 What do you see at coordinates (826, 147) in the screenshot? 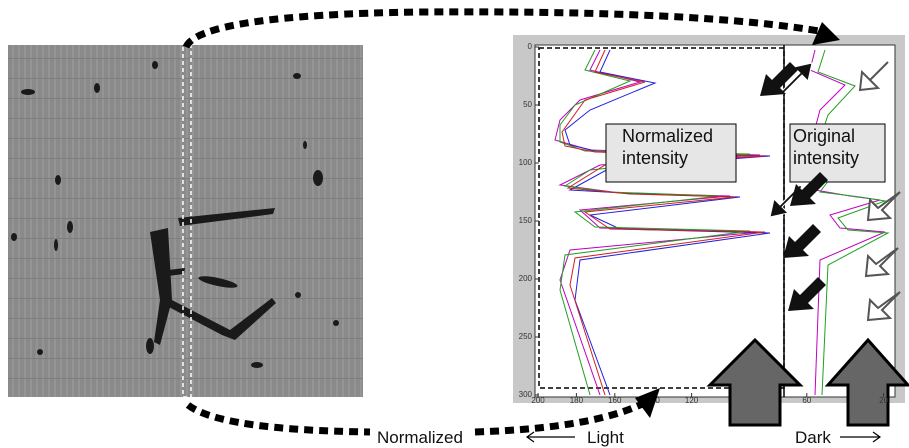
I see `original-label: Original intensity` at bounding box center [826, 147].